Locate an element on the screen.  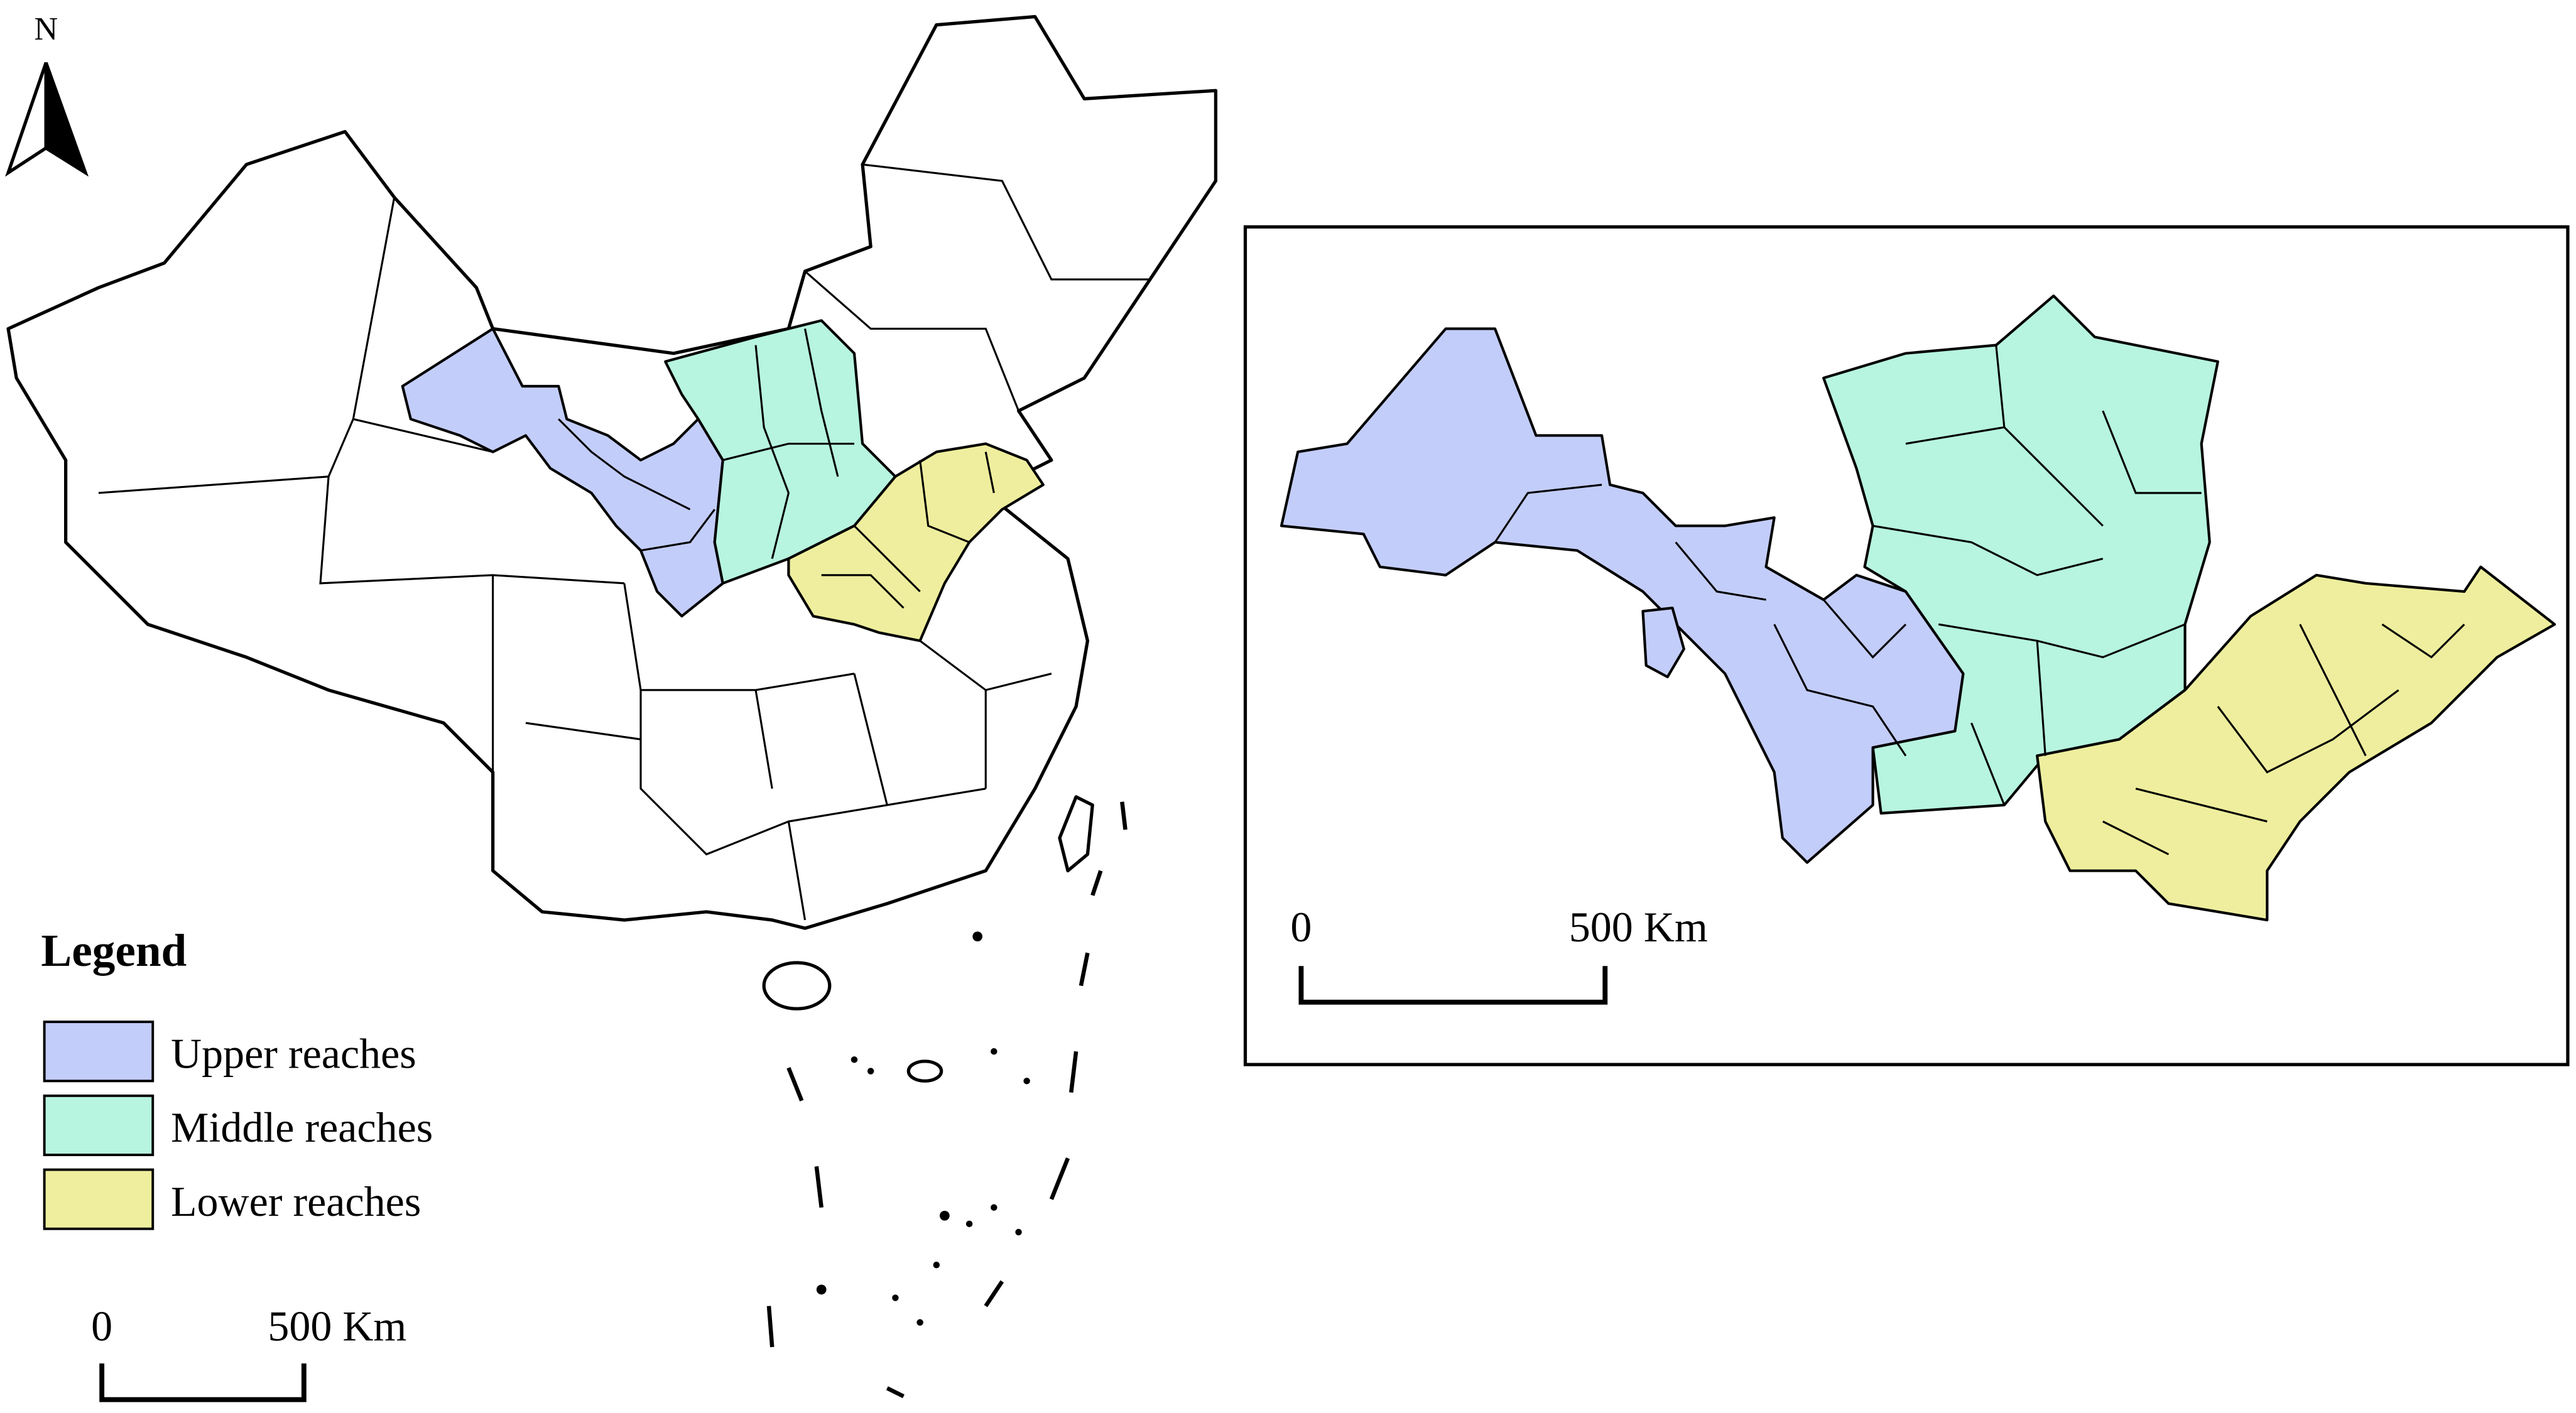
city-borders is located at coordinates (776, 469).